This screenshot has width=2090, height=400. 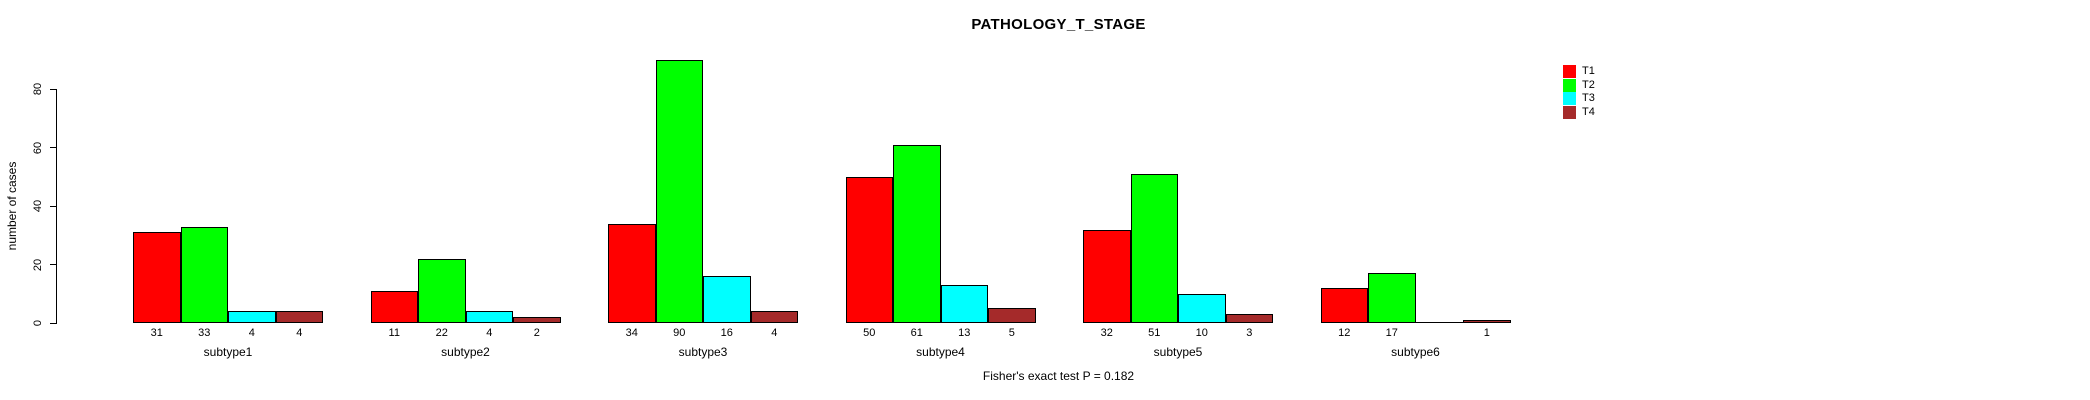 What do you see at coordinates (869, 333) in the screenshot?
I see `bar-value-label: 50` at bounding box center [869, 333].